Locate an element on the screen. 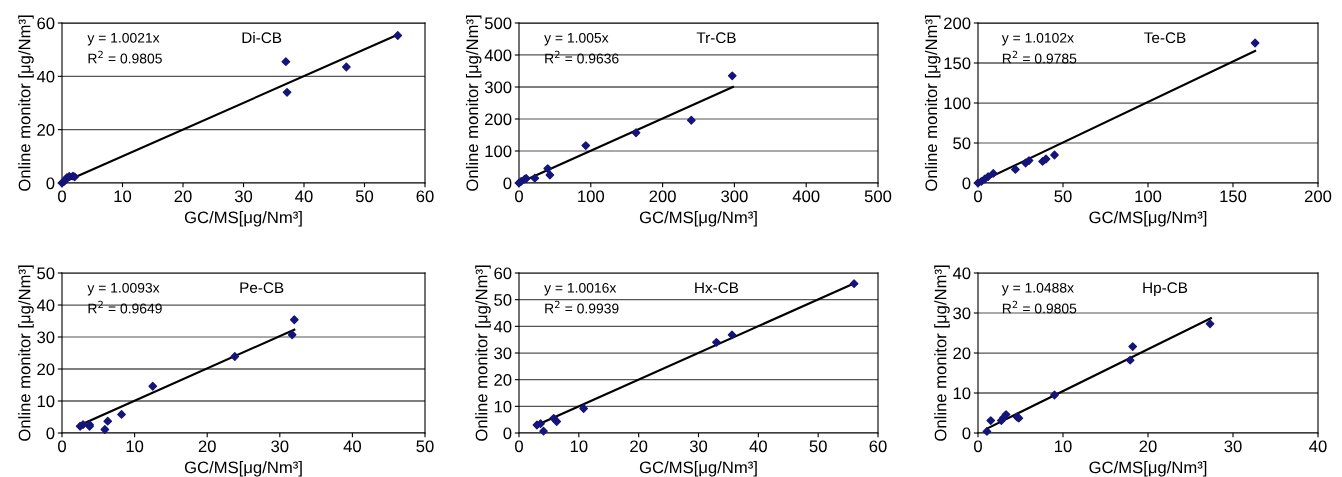 Image resolution: width=1342 pixels, height=477 pixels. annotation: y = 1.0016x is located at coordinates (580, 289).